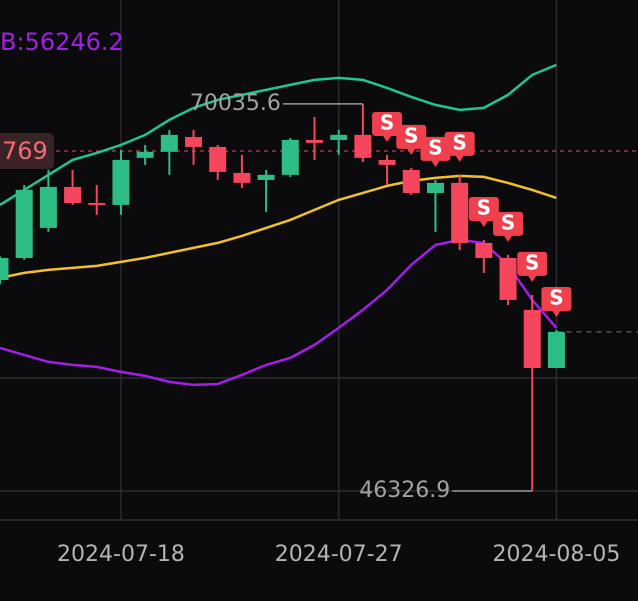  Describe the element at coordinates (121, 554) in the screenshot. I see `x-tick-label: 2024-07-18` at that location.